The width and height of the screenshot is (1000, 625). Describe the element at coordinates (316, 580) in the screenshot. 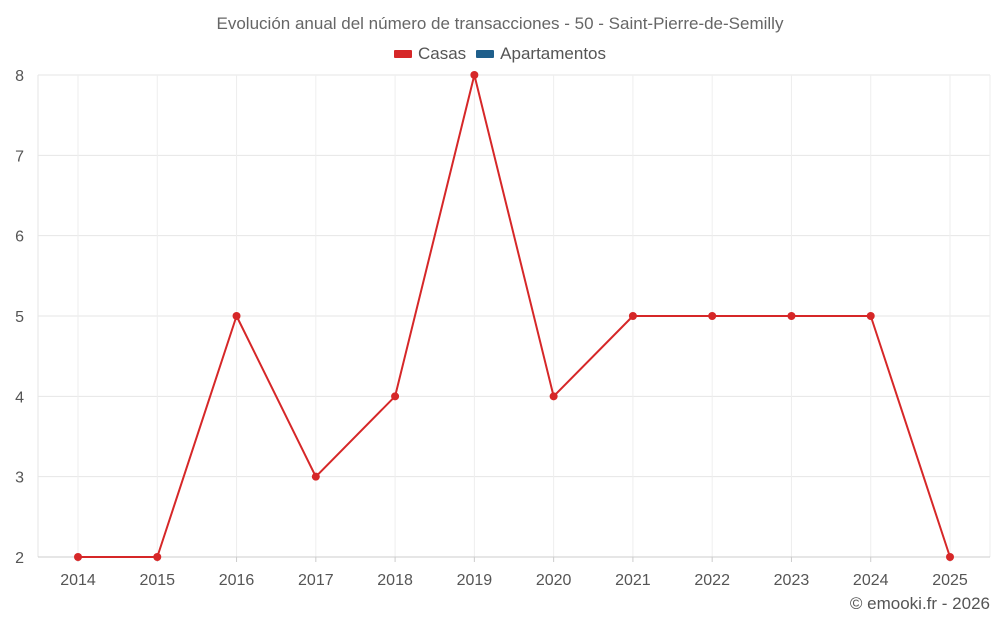

I see `x-tick-label: 2017` at that location.